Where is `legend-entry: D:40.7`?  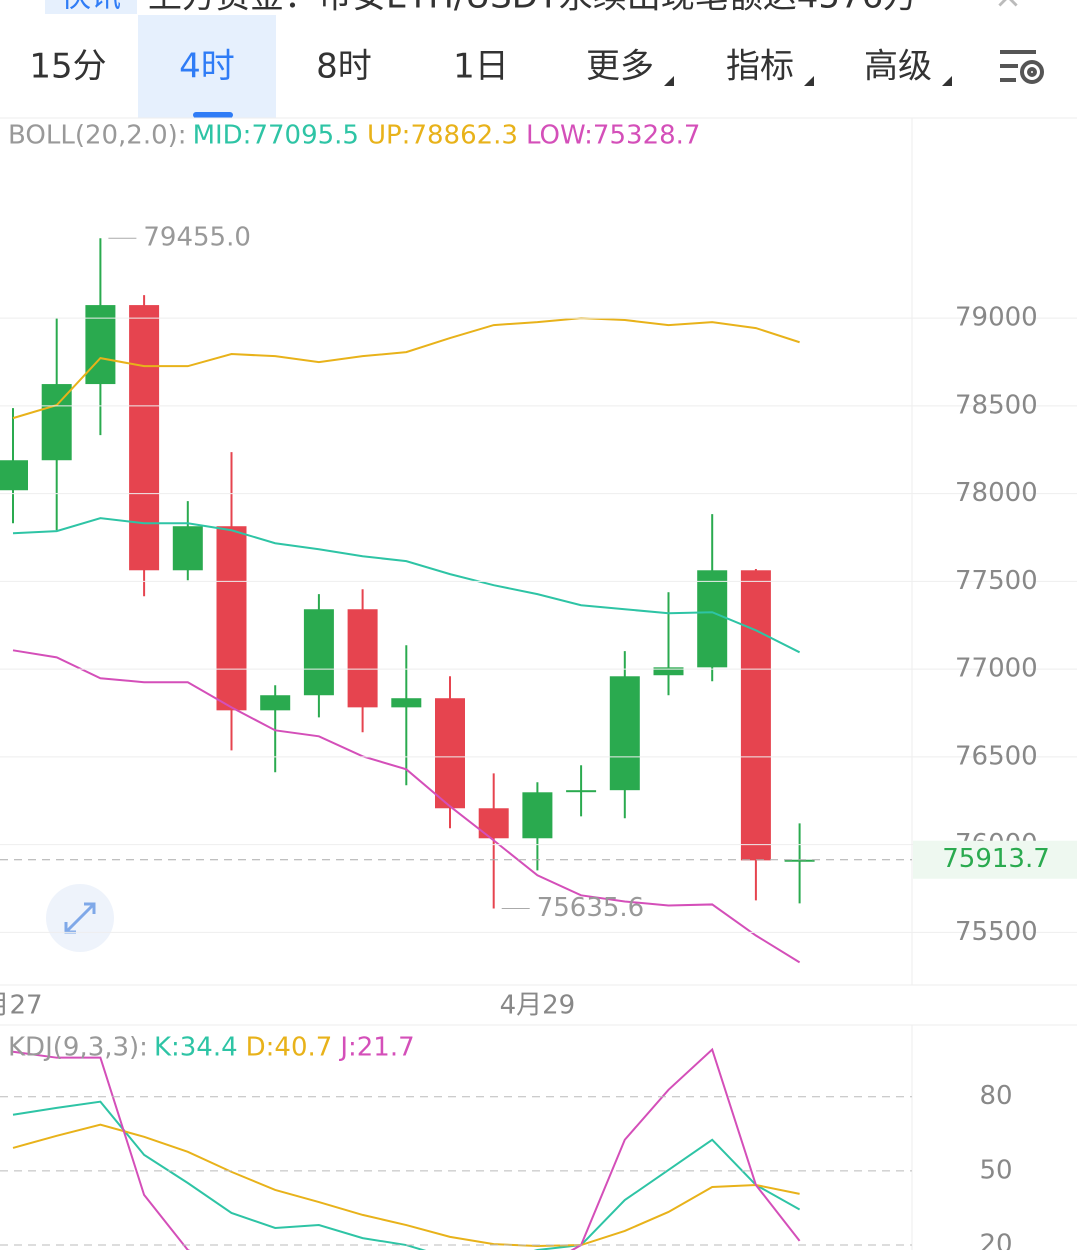 legend-entry: D:40.7 is located at coordinates (289, 1048).